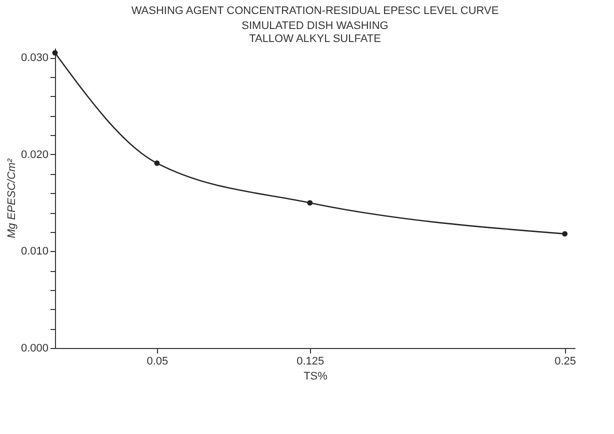 Image resolution: width=614 pixels, height=434 pixels. I want to click on y-axis-title: Mg EPESC/Cm², so click(12, 198).